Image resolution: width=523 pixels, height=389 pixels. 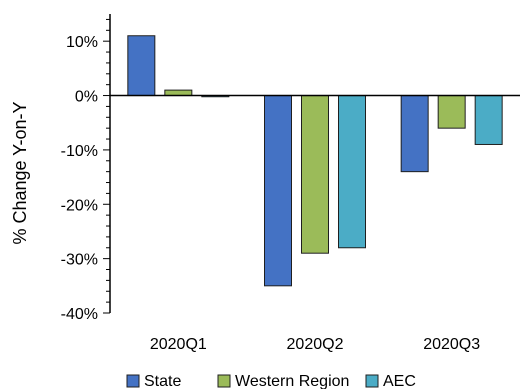 I want to click on legend: State Western Region AEC, so click(x=271, y=381).